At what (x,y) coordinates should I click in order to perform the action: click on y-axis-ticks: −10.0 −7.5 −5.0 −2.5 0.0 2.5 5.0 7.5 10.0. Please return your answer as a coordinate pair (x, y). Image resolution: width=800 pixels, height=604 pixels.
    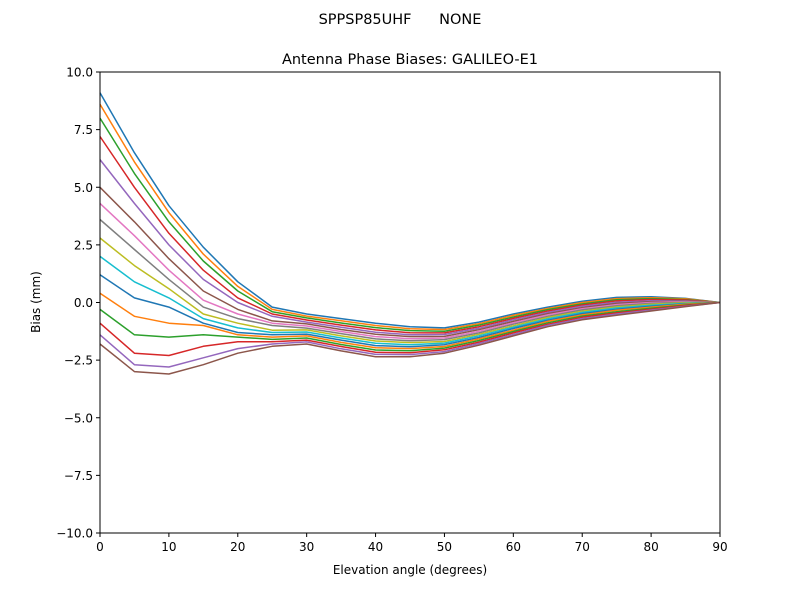
    Looking at the image, I should click on (78, 303).